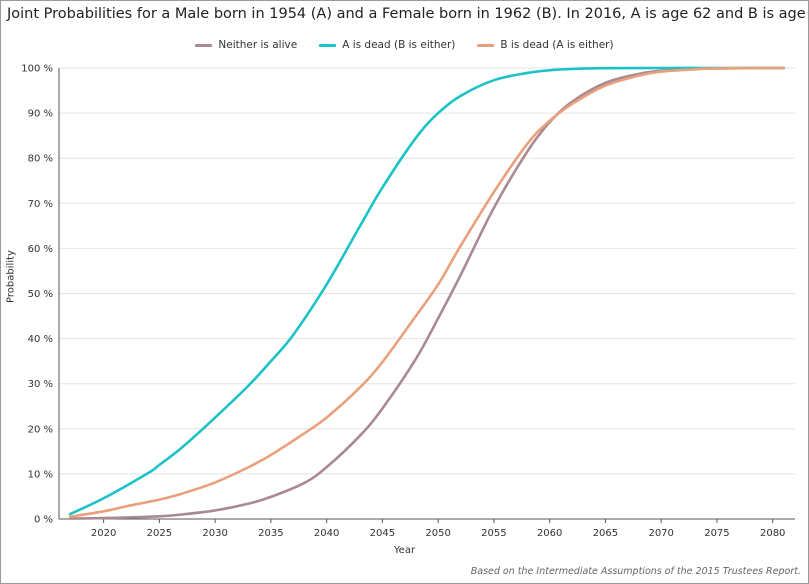 This screenshot has width=809, height=584. What do you see at coordinates (40, 384) in the screenshot?
I see `y-tick-label: 30 %` at bounding box center [40, 384].